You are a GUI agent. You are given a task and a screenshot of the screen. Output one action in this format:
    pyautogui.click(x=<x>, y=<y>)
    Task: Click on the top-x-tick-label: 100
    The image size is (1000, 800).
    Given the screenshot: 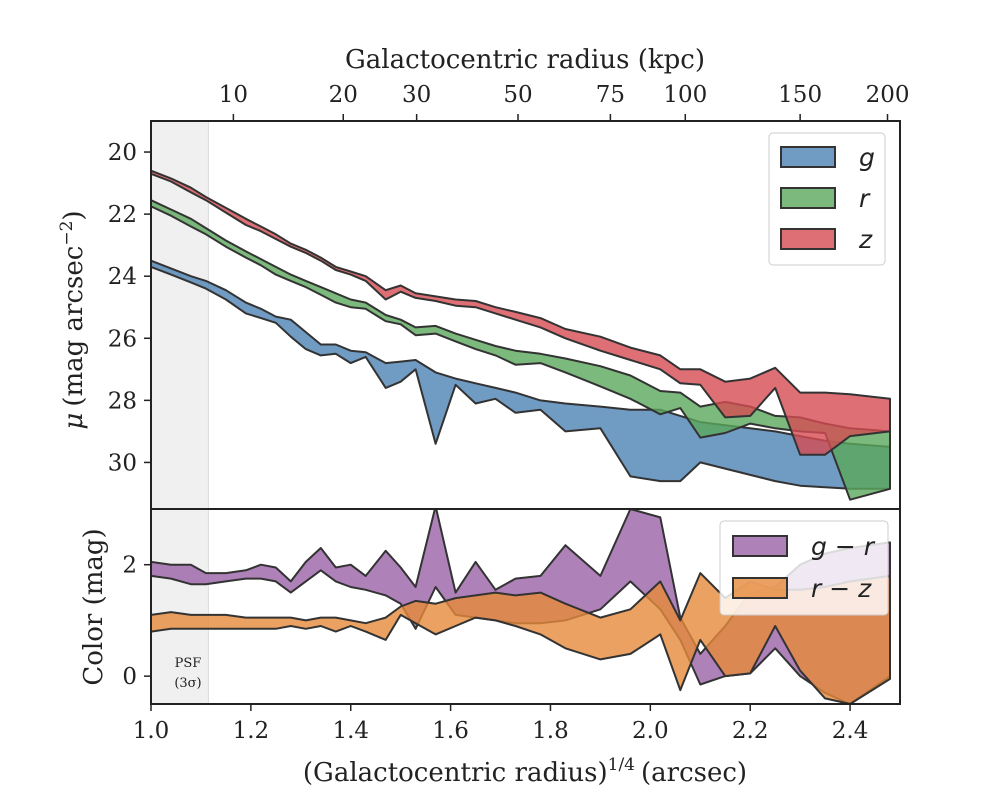 What is the action you would take?
    pyautogui.click(x=685, y=95)
    